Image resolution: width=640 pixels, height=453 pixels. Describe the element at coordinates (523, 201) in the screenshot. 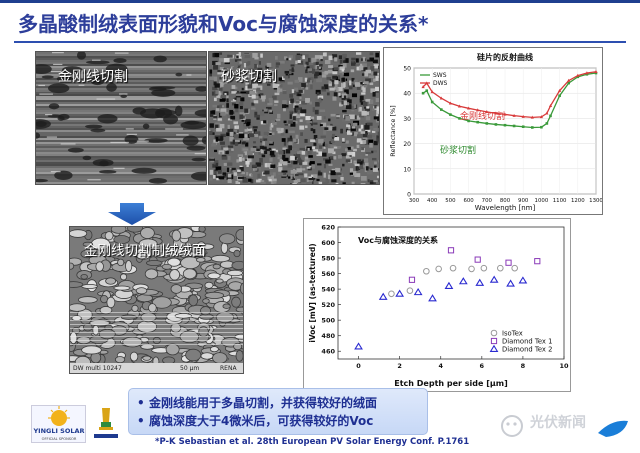

I see `x-tick-label: 900` at that location.